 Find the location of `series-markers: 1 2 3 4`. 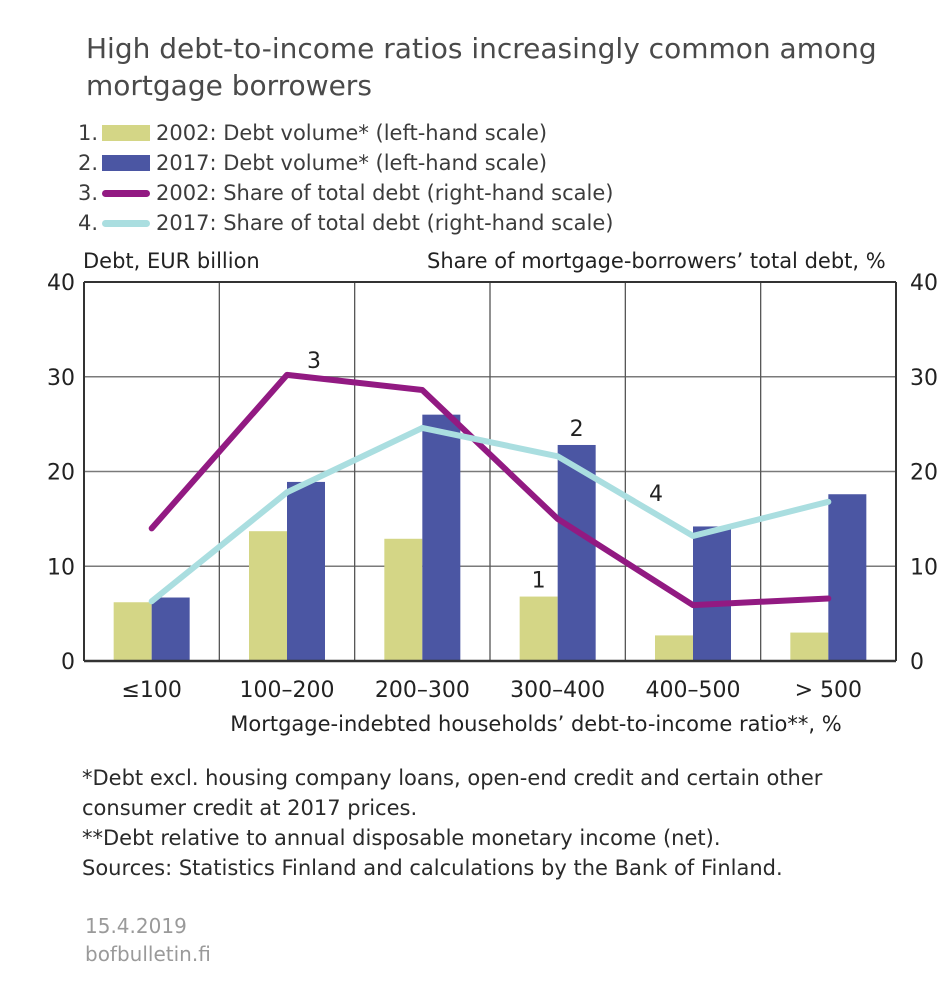

series-markers: 1 2 3 4 is located at coordinates (485, 471).